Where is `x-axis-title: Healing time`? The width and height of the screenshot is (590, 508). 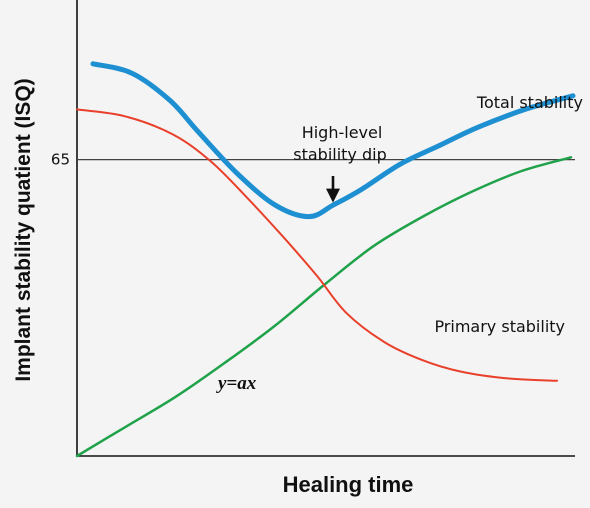 x-axis-title: Healing time is located at coordinates (348, 484).